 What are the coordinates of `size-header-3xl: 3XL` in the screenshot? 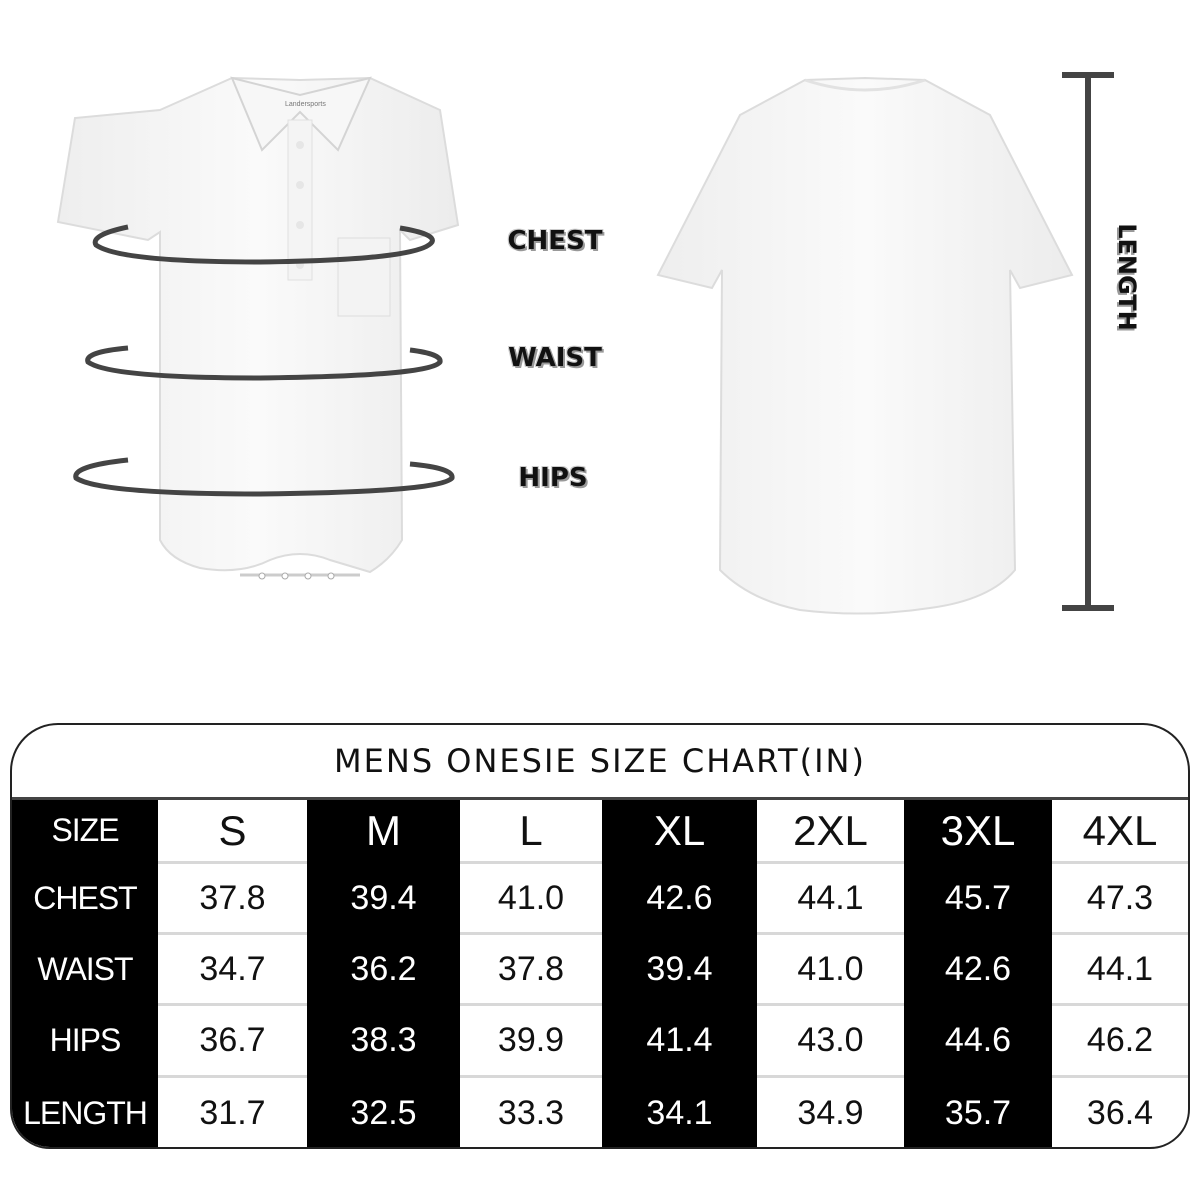 It's located at (978, 832).